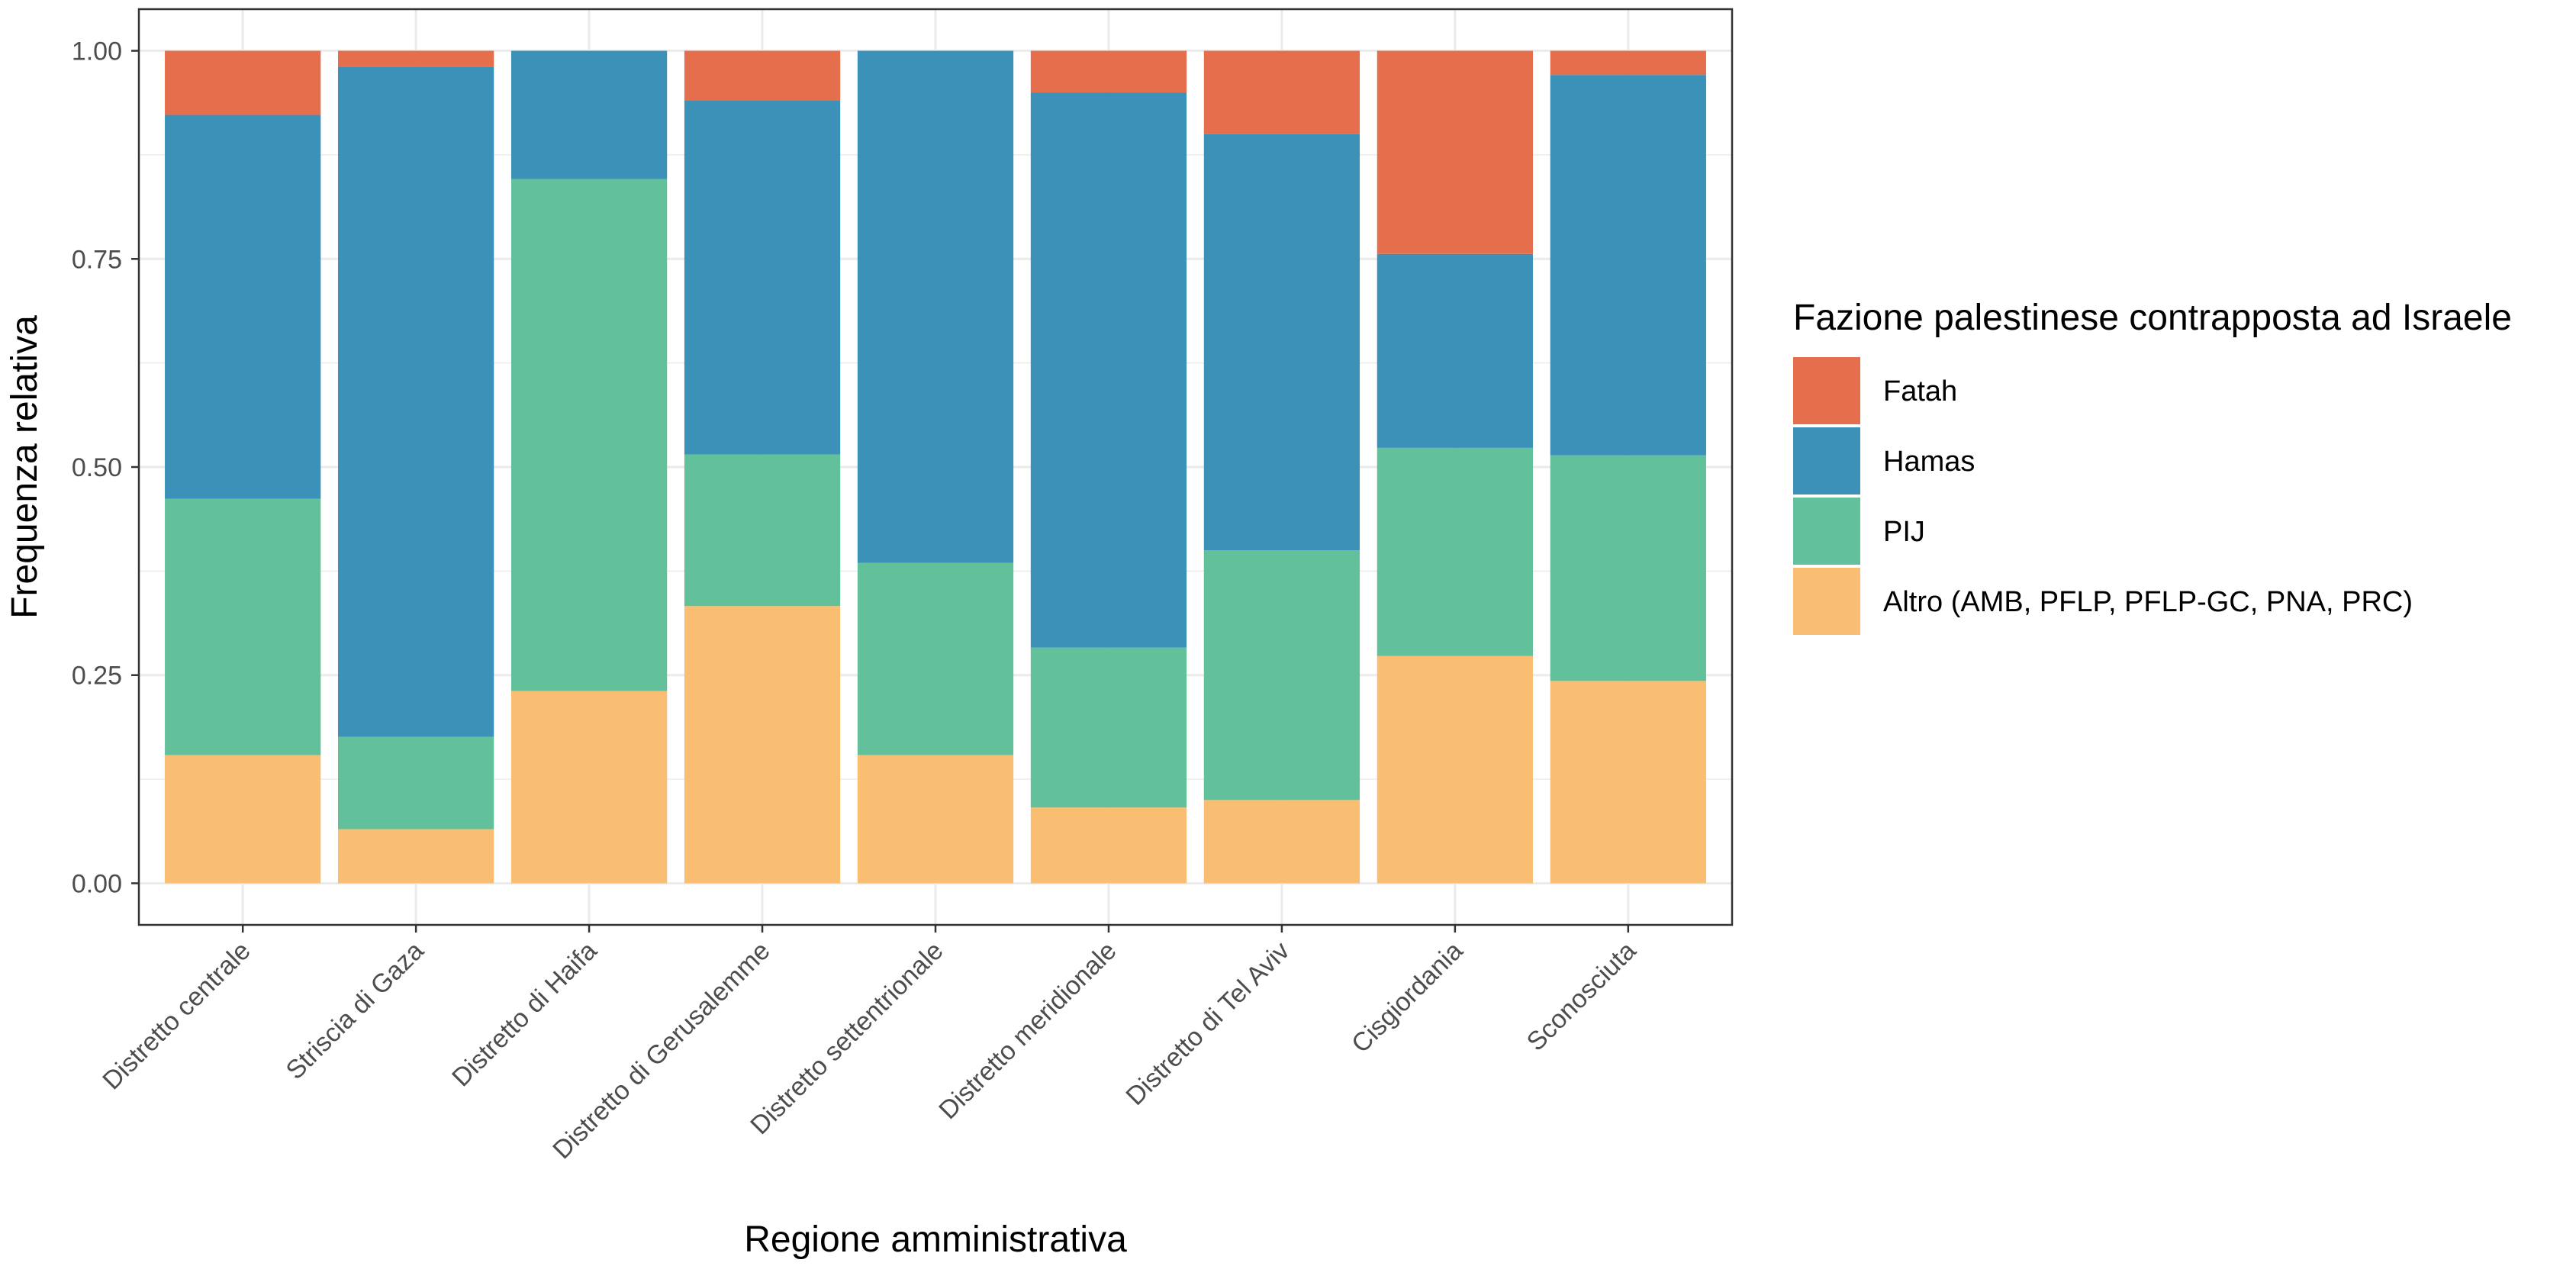 The width and height of the screenshot is (2576, 1266). I want to click on y-tick-label: 0.50, so click(97, 467).